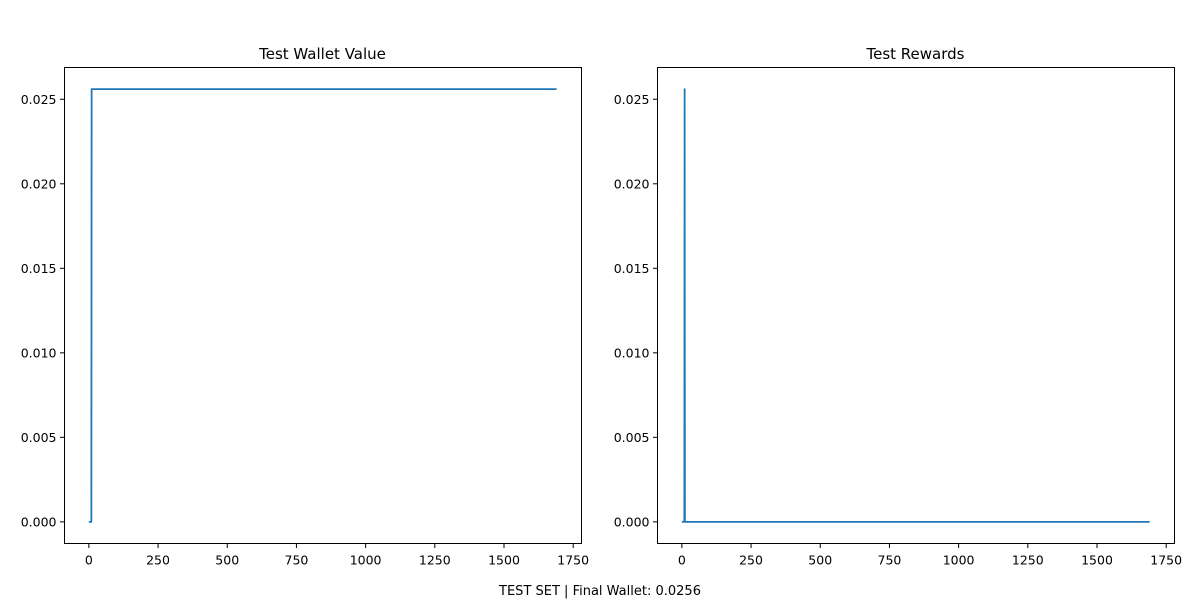 This screenshot has height=600, width=1200. Describe the element at coordinates (322, 54) in the screenshot. I see `chart-title: Test Wallet Value` at that location.